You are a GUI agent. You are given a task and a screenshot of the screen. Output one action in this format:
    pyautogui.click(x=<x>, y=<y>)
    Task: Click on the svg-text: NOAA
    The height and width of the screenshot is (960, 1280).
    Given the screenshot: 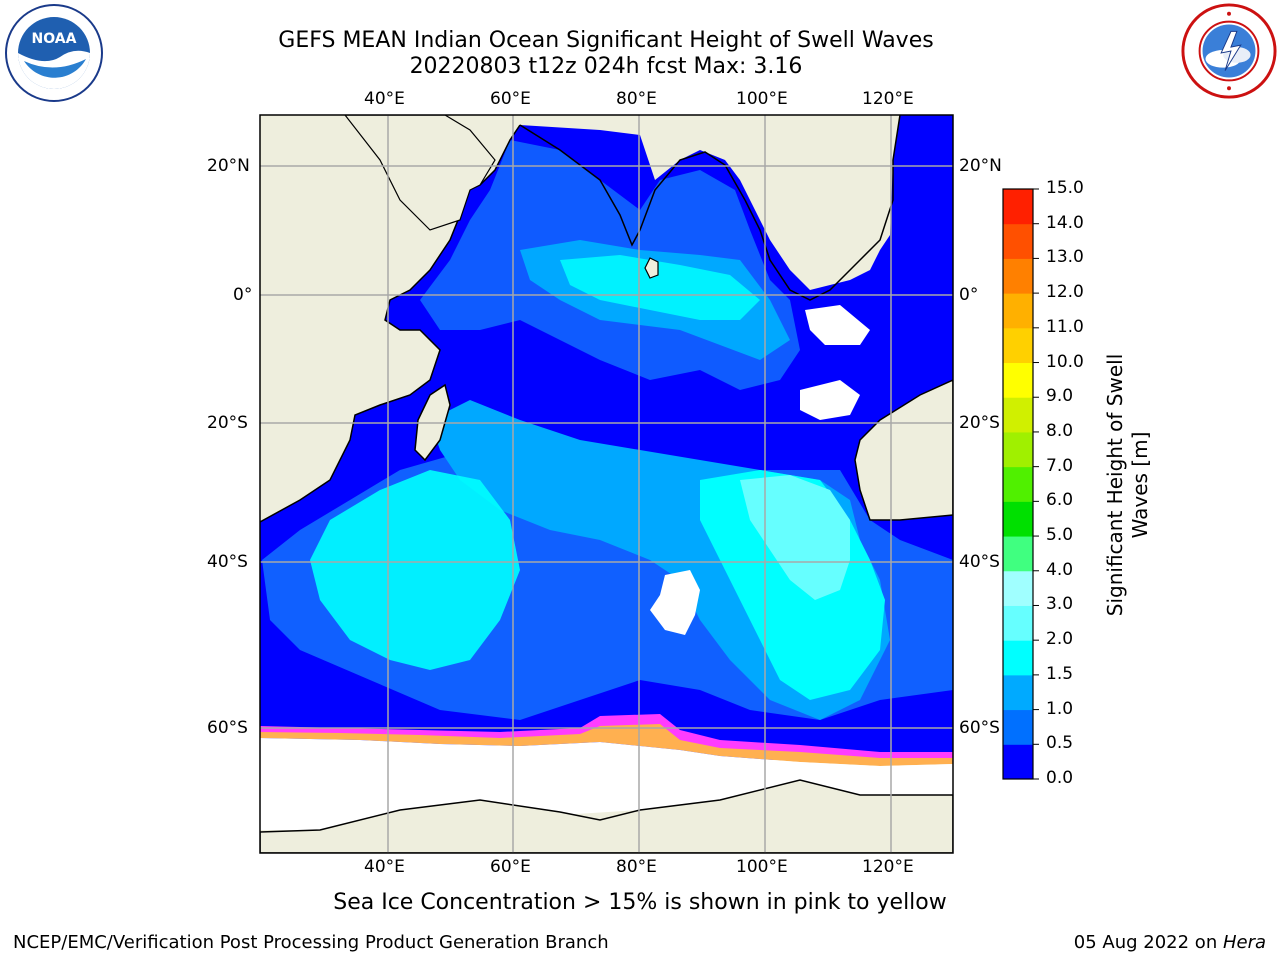 What is the action you would take?
    pyautogui.click(x=54, y=39)
    